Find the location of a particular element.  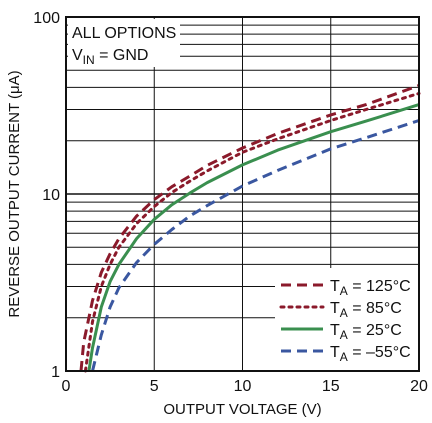

annotation-vin: VIN = GND is located at coordinates (110, 57).